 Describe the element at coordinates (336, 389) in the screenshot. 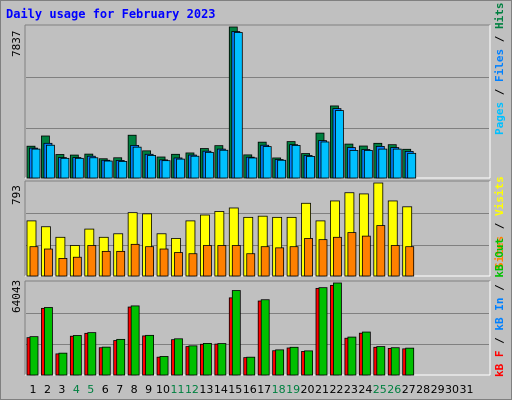

I see `day-label: 22` at that location.